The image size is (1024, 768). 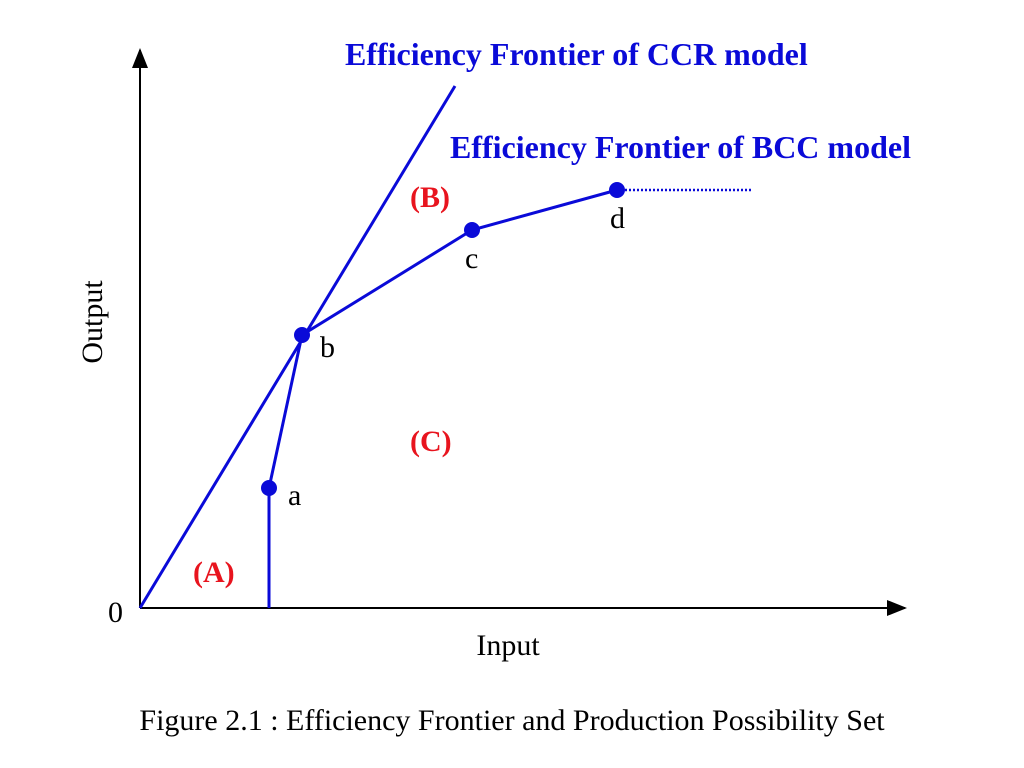 I want to click on point-label: d, so click(x=617, y=218).